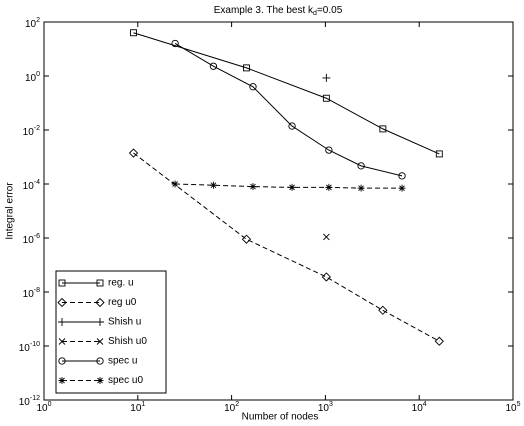 Image resolution: width=524 pixels, height=426 pixels. Describe the element at coordinates (315, 13) in the screenshot. I see `title-subscript: d` at that location.